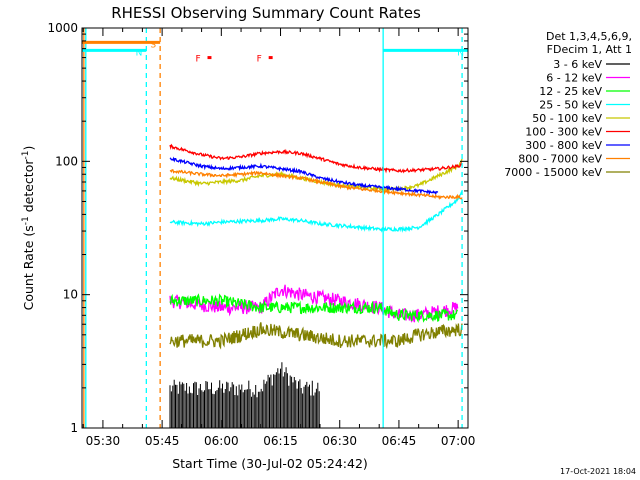 Image resolution: width=640 pixels, height=480 pixels. What do you see at coordinates (567, 118) in the screenshot?
I see `legend-label-5: 50 - 100 keV` at bounding box center [567, 118].